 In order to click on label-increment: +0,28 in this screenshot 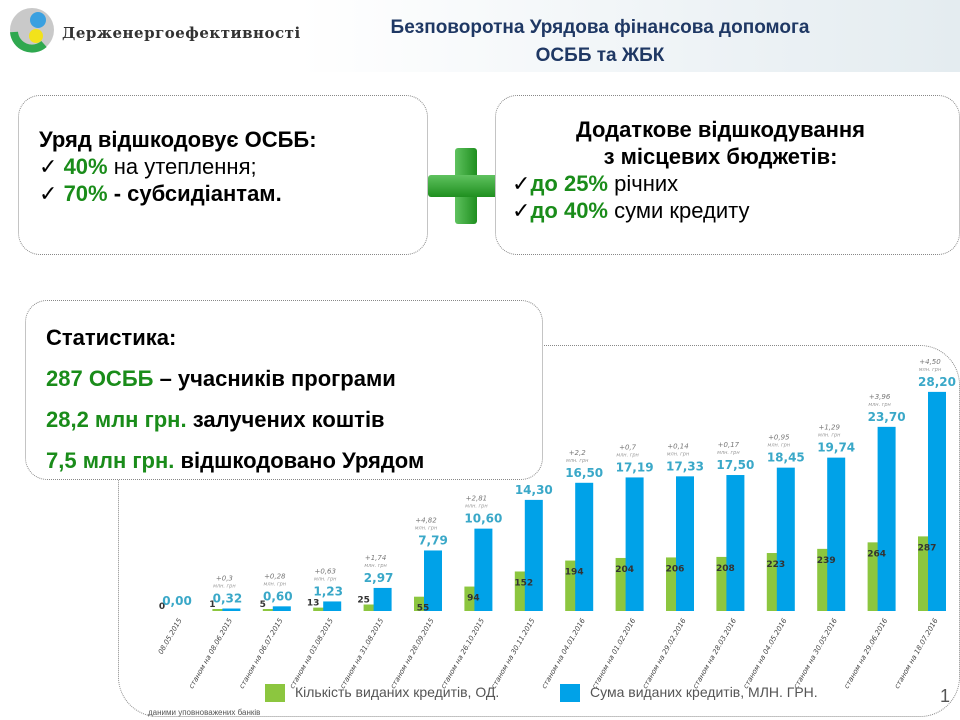, I will do `click(275, 576)`.